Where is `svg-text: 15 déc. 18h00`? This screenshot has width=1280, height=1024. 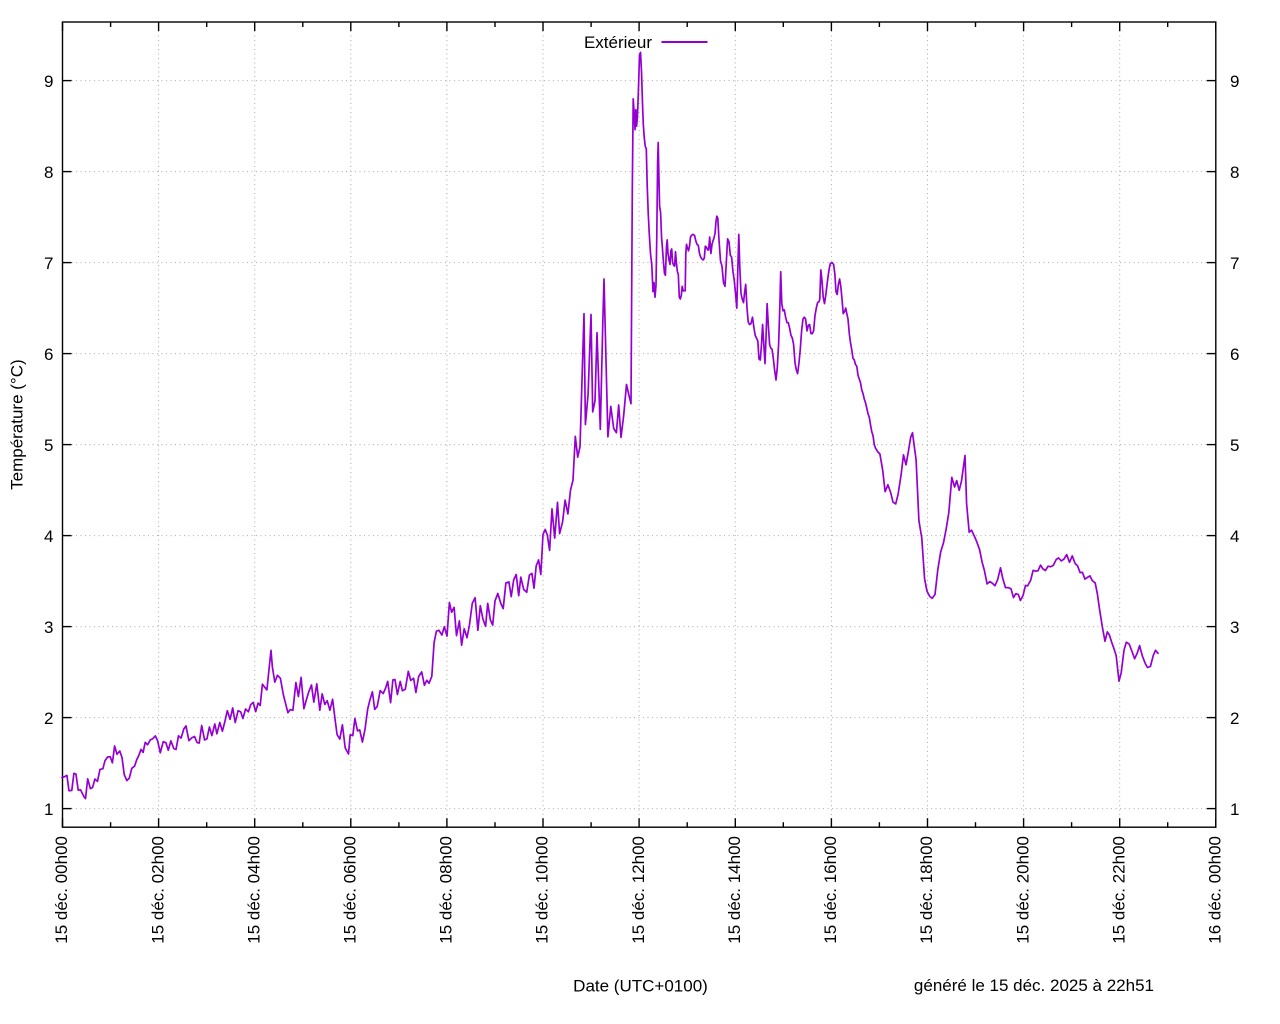
svg-text: 15 déc. 18h00 is located at coordinates (926, 890).